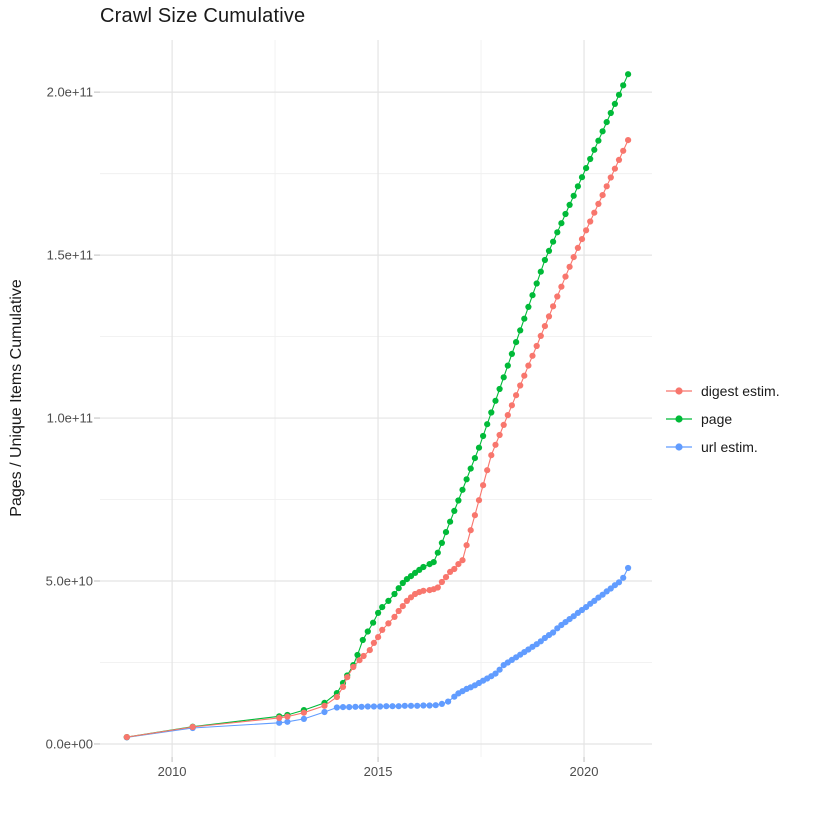 This screenshot has height=827, width=826. I want to click on legend: digest estim. page url estim., so click(722, 419).